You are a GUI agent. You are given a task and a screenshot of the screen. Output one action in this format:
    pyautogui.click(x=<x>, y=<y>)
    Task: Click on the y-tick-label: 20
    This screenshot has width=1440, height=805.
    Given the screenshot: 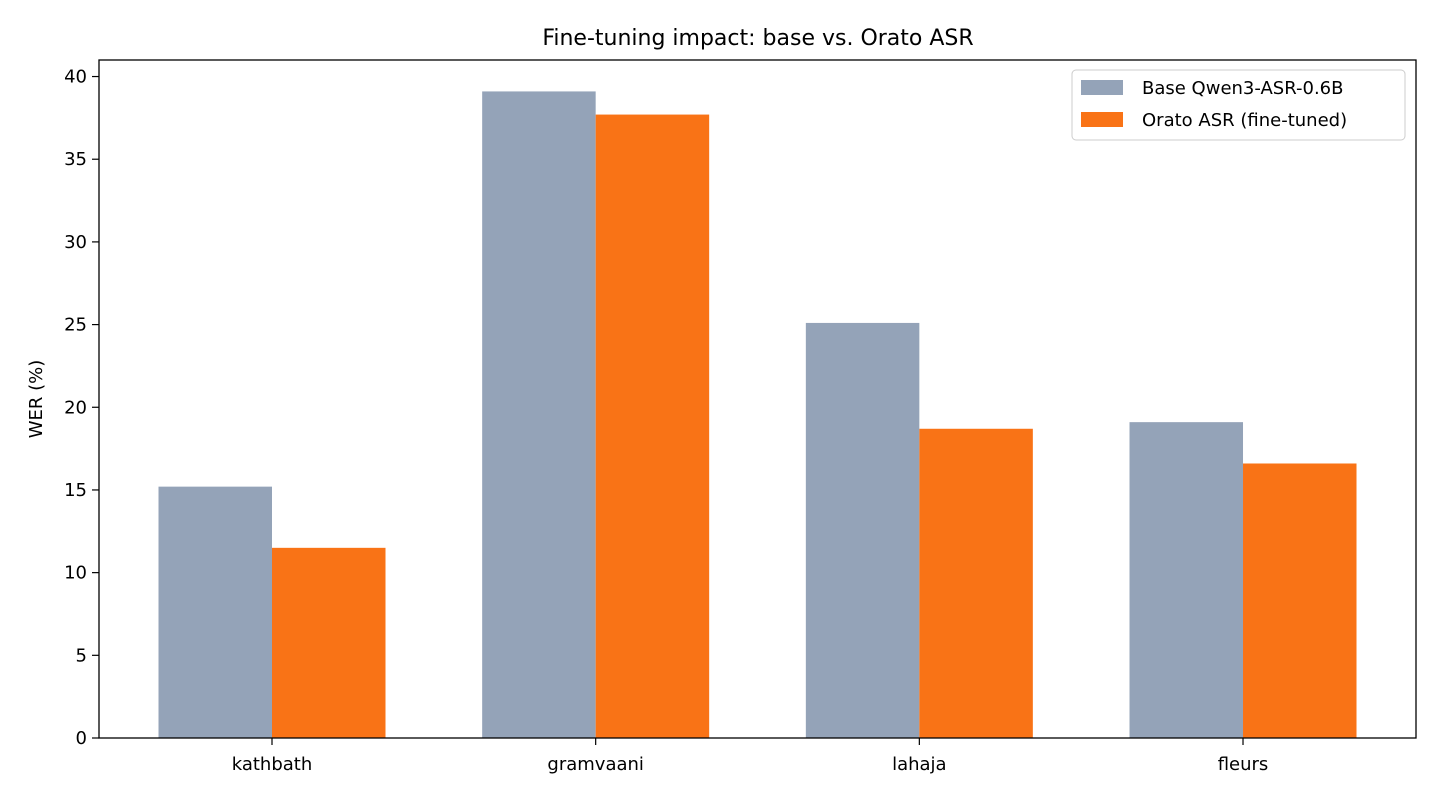 What is the action you would take?
    pyautogui.click(x=75, y=407)
    